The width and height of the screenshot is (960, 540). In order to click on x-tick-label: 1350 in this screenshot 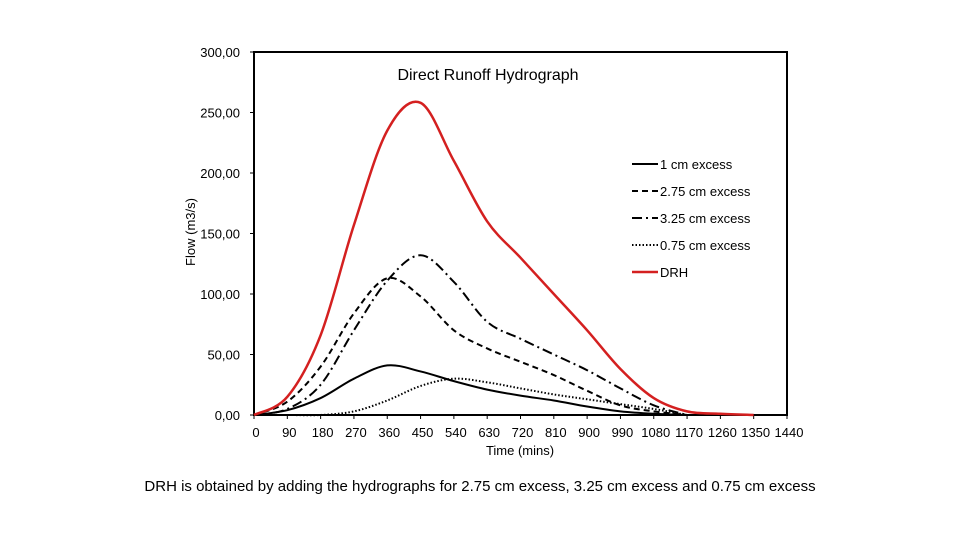, I will do `click(755, 432)`.